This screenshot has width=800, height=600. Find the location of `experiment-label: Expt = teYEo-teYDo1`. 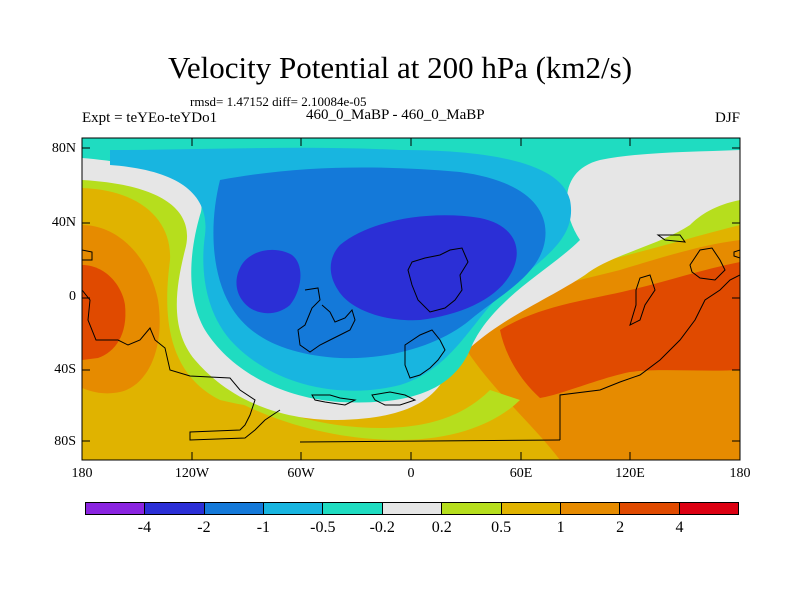

experiment-label: Expt = teYEo-teYDo1 is located at coordinates (150, 118).